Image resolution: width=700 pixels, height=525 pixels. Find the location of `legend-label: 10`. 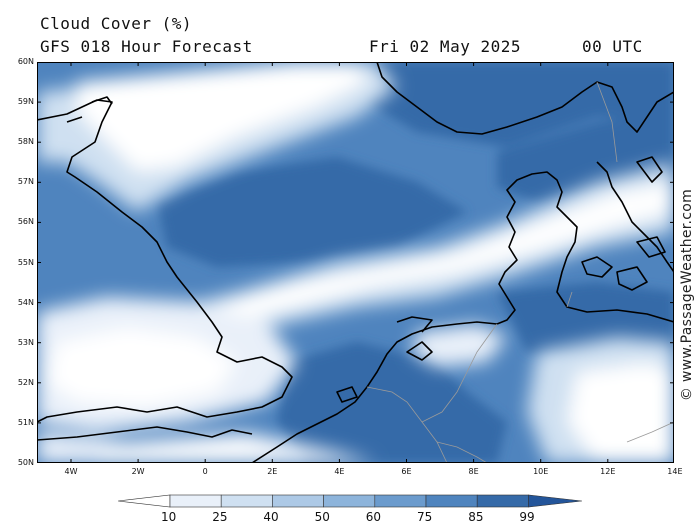

legend-label: 10 is located at coordinates (169, 517).